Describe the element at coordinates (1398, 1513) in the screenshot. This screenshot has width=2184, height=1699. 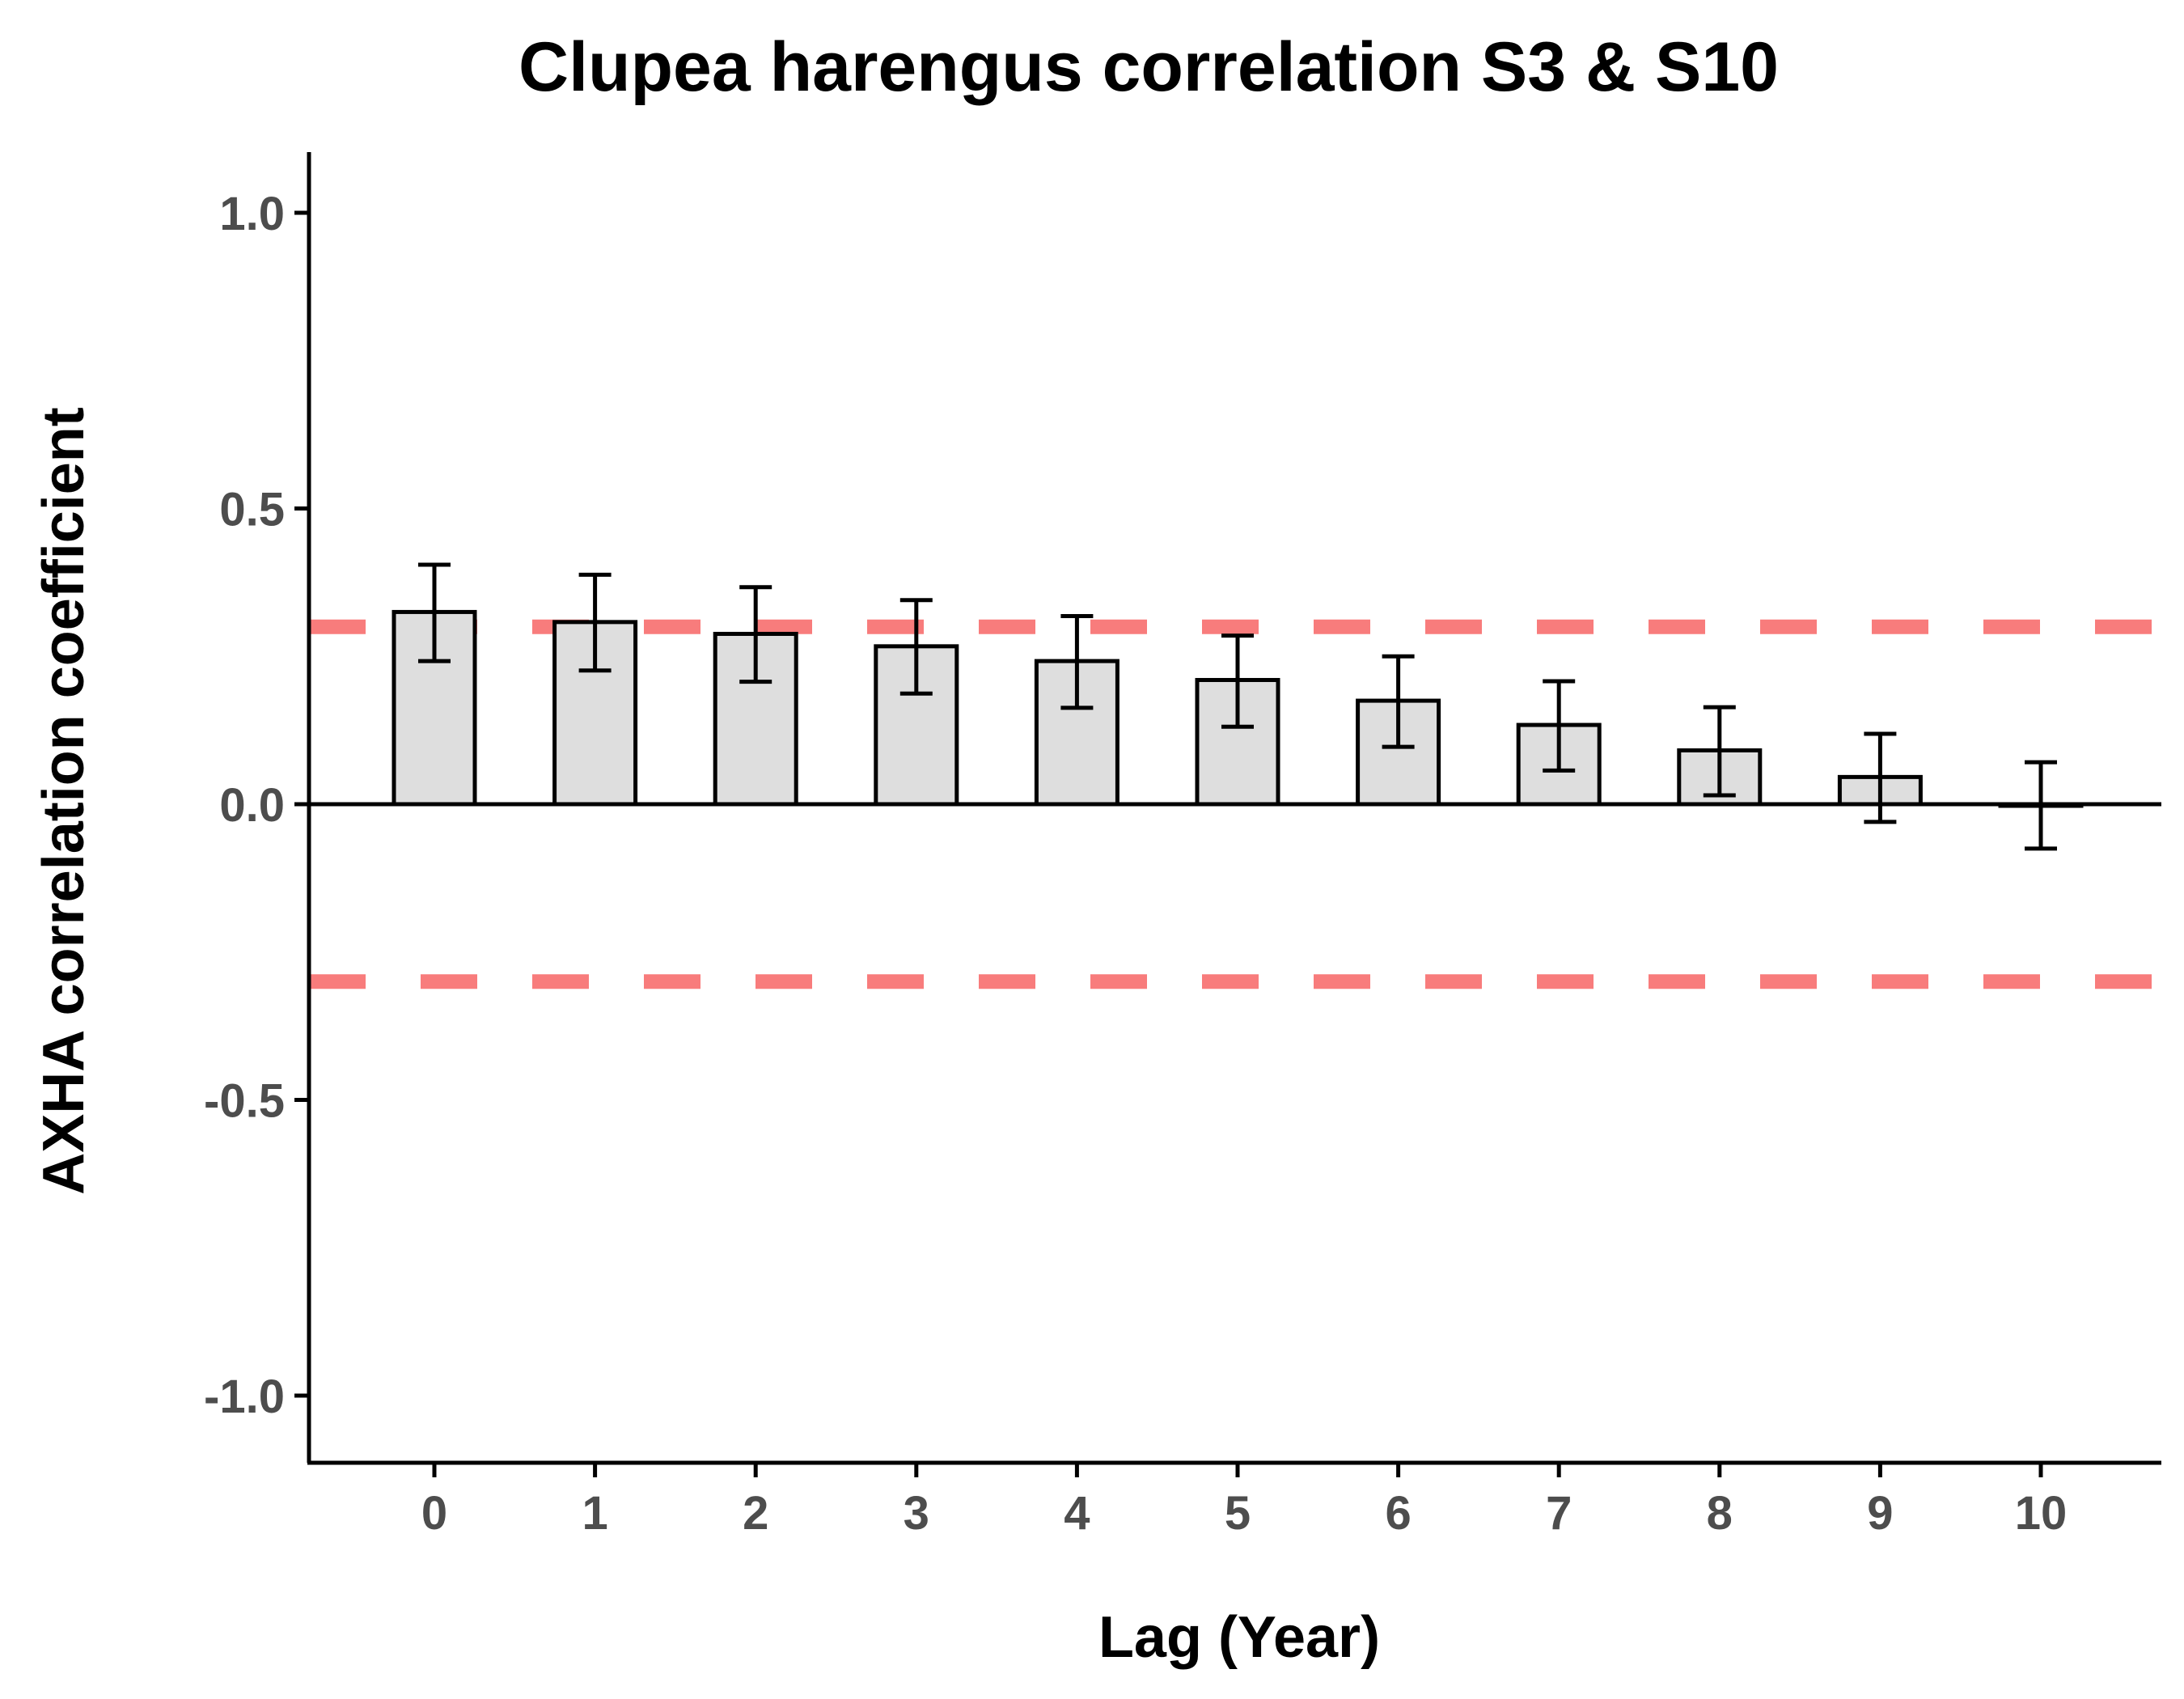
I see `x-tick-label: 6` at that location.